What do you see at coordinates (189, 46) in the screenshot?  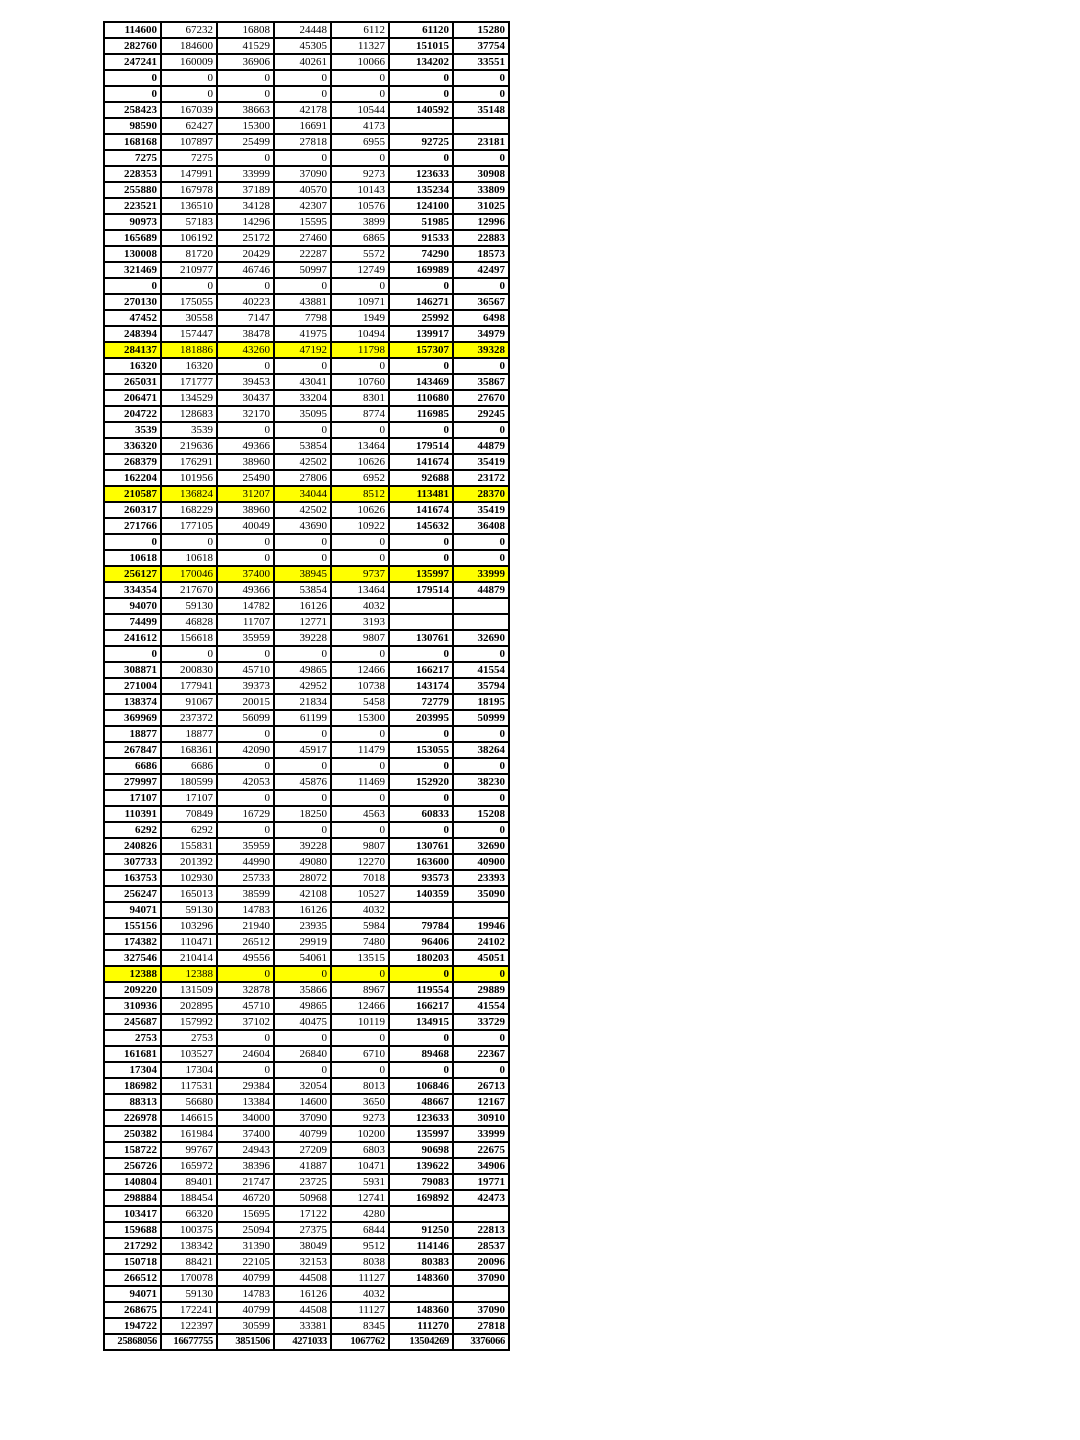 I see `cell: 184600` at bounding box center [189, 46].